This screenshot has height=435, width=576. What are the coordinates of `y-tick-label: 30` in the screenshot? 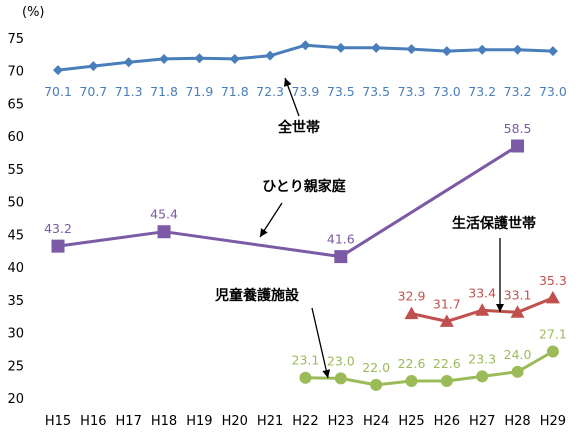 It's located at (15, 334).